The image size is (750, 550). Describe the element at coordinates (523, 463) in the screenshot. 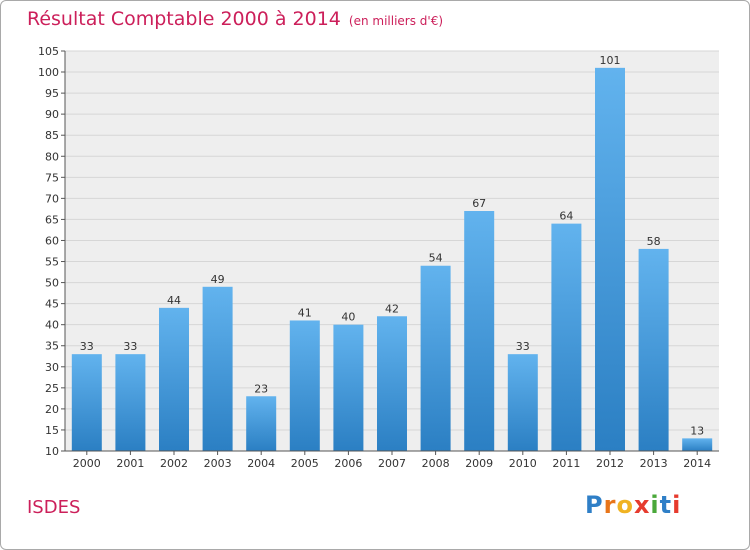

I see `x-tick-label: 2010` at that location.